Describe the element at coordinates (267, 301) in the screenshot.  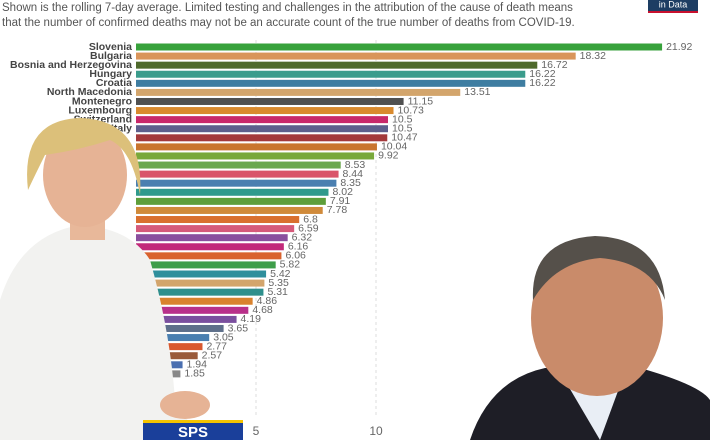
I see `value-label: 4.86` at that location.